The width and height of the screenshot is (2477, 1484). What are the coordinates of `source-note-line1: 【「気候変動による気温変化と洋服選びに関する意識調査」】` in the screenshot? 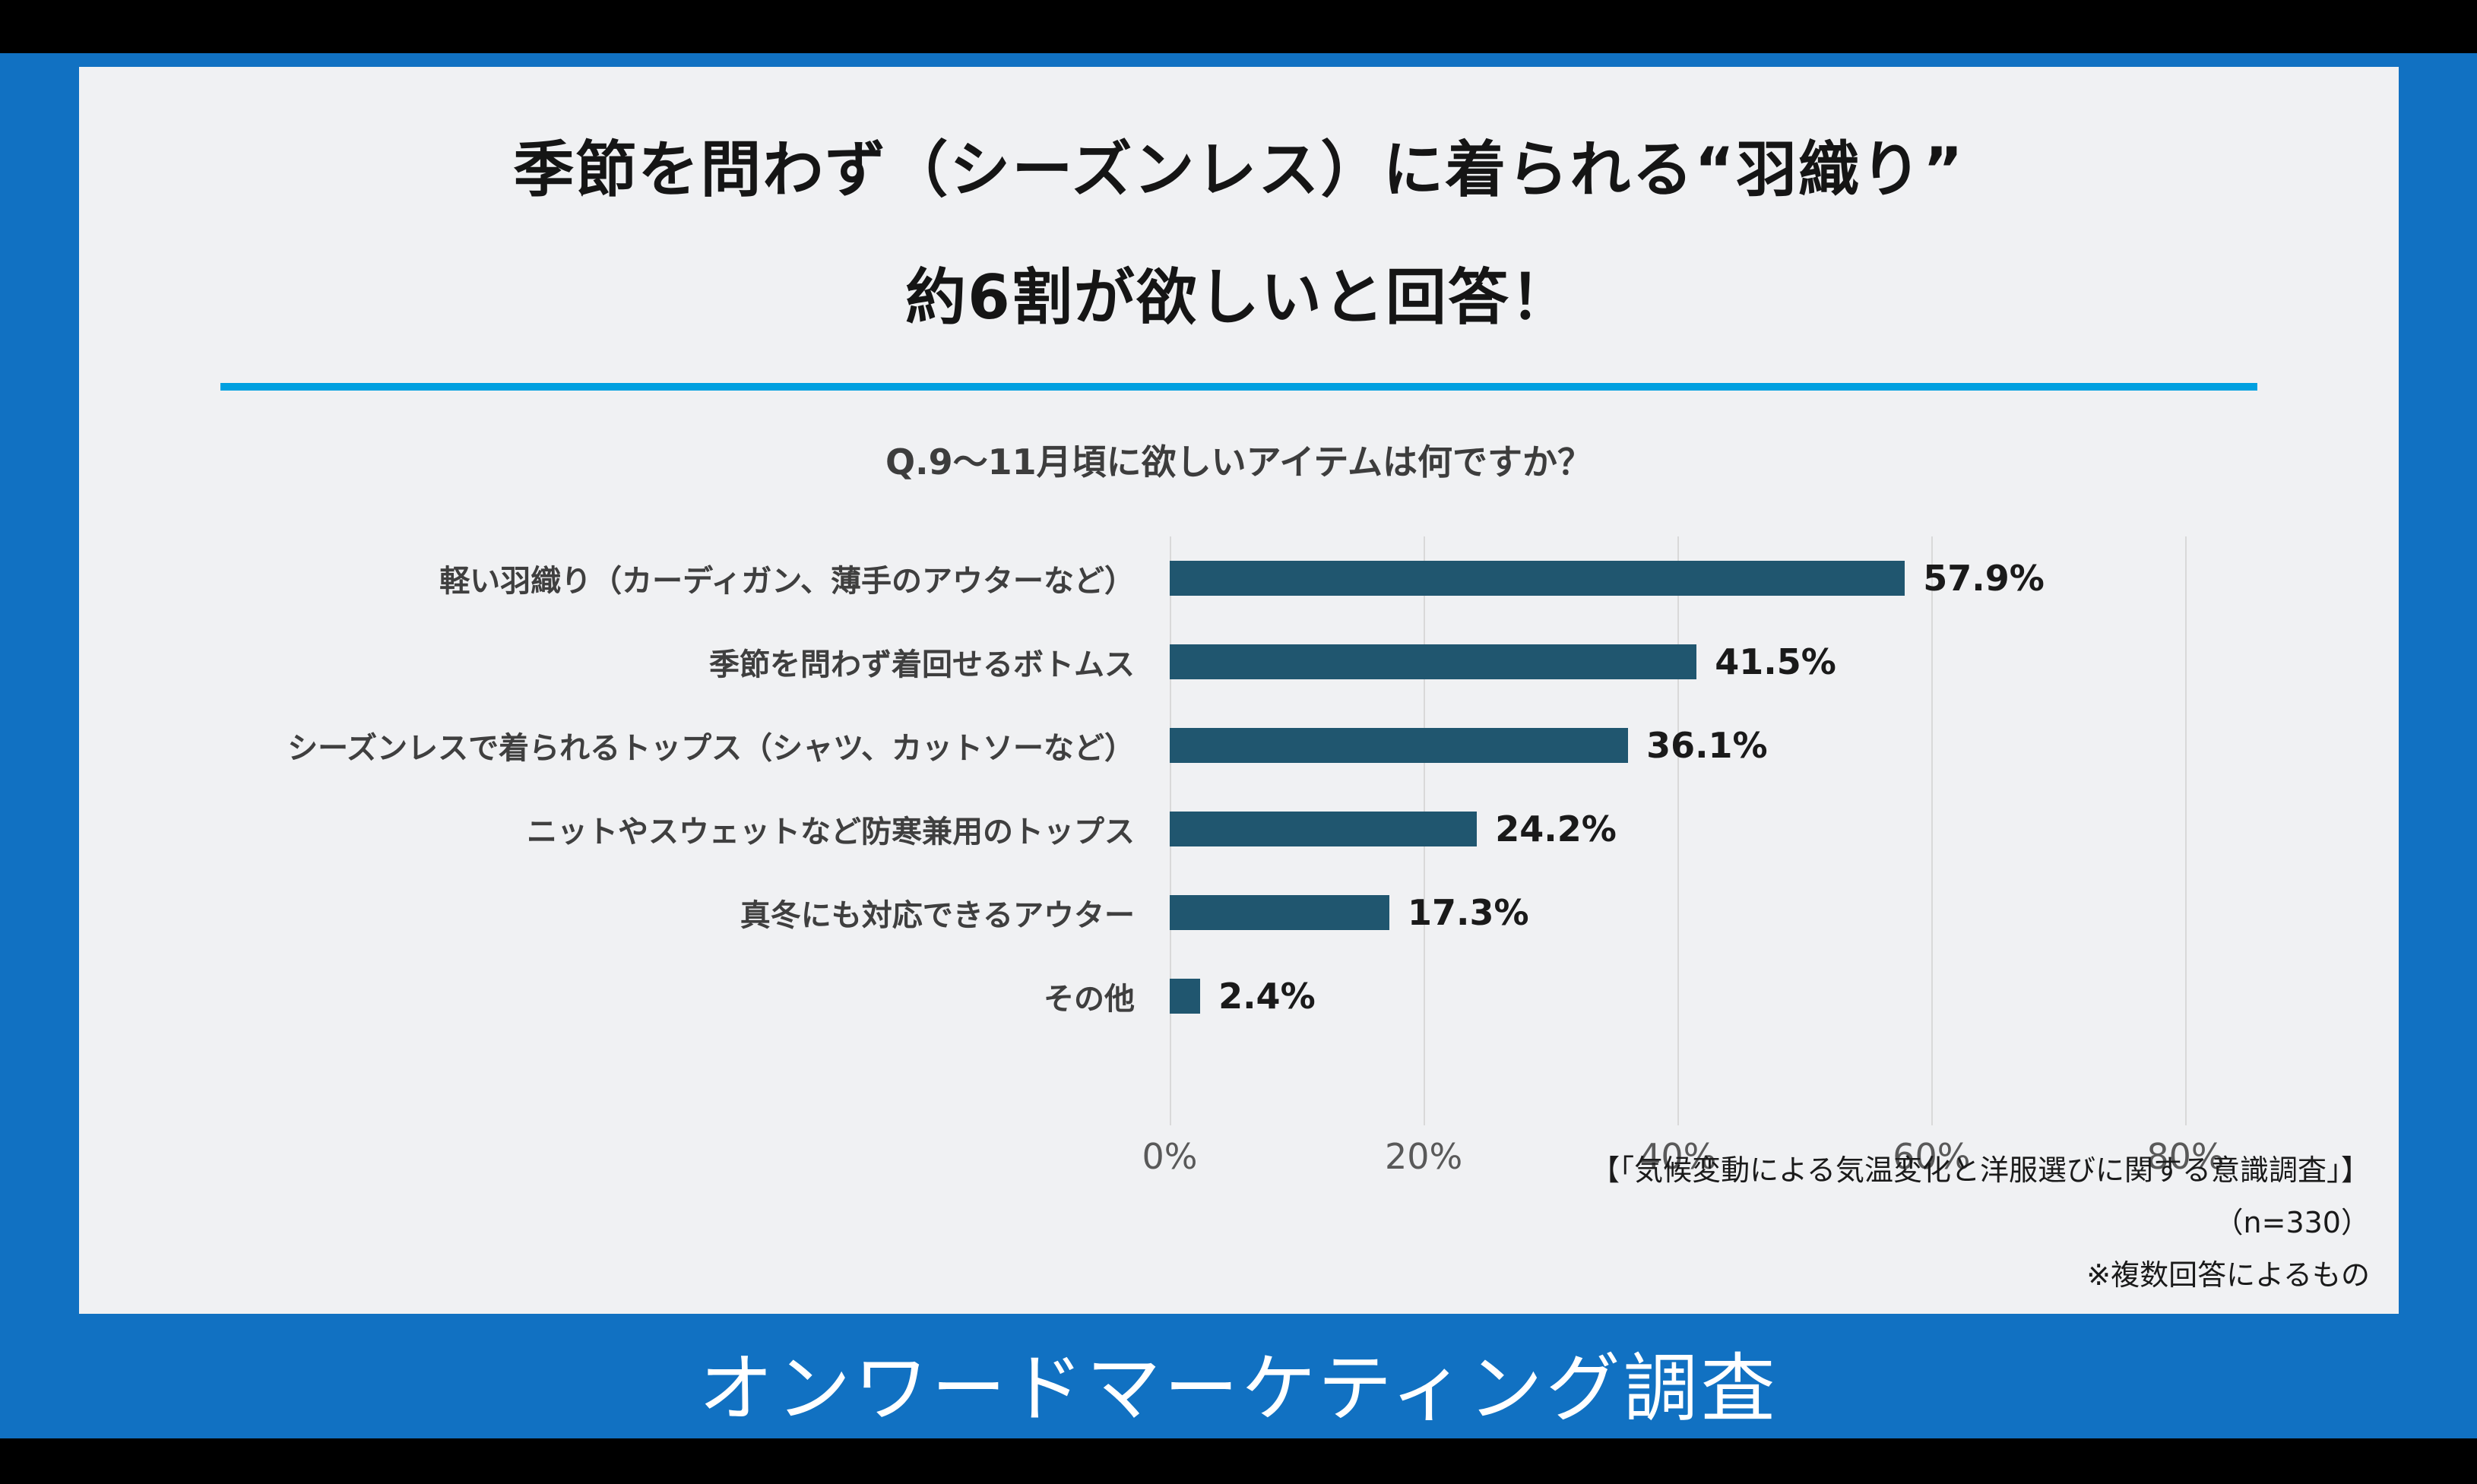 It's located at (1980, 1170).